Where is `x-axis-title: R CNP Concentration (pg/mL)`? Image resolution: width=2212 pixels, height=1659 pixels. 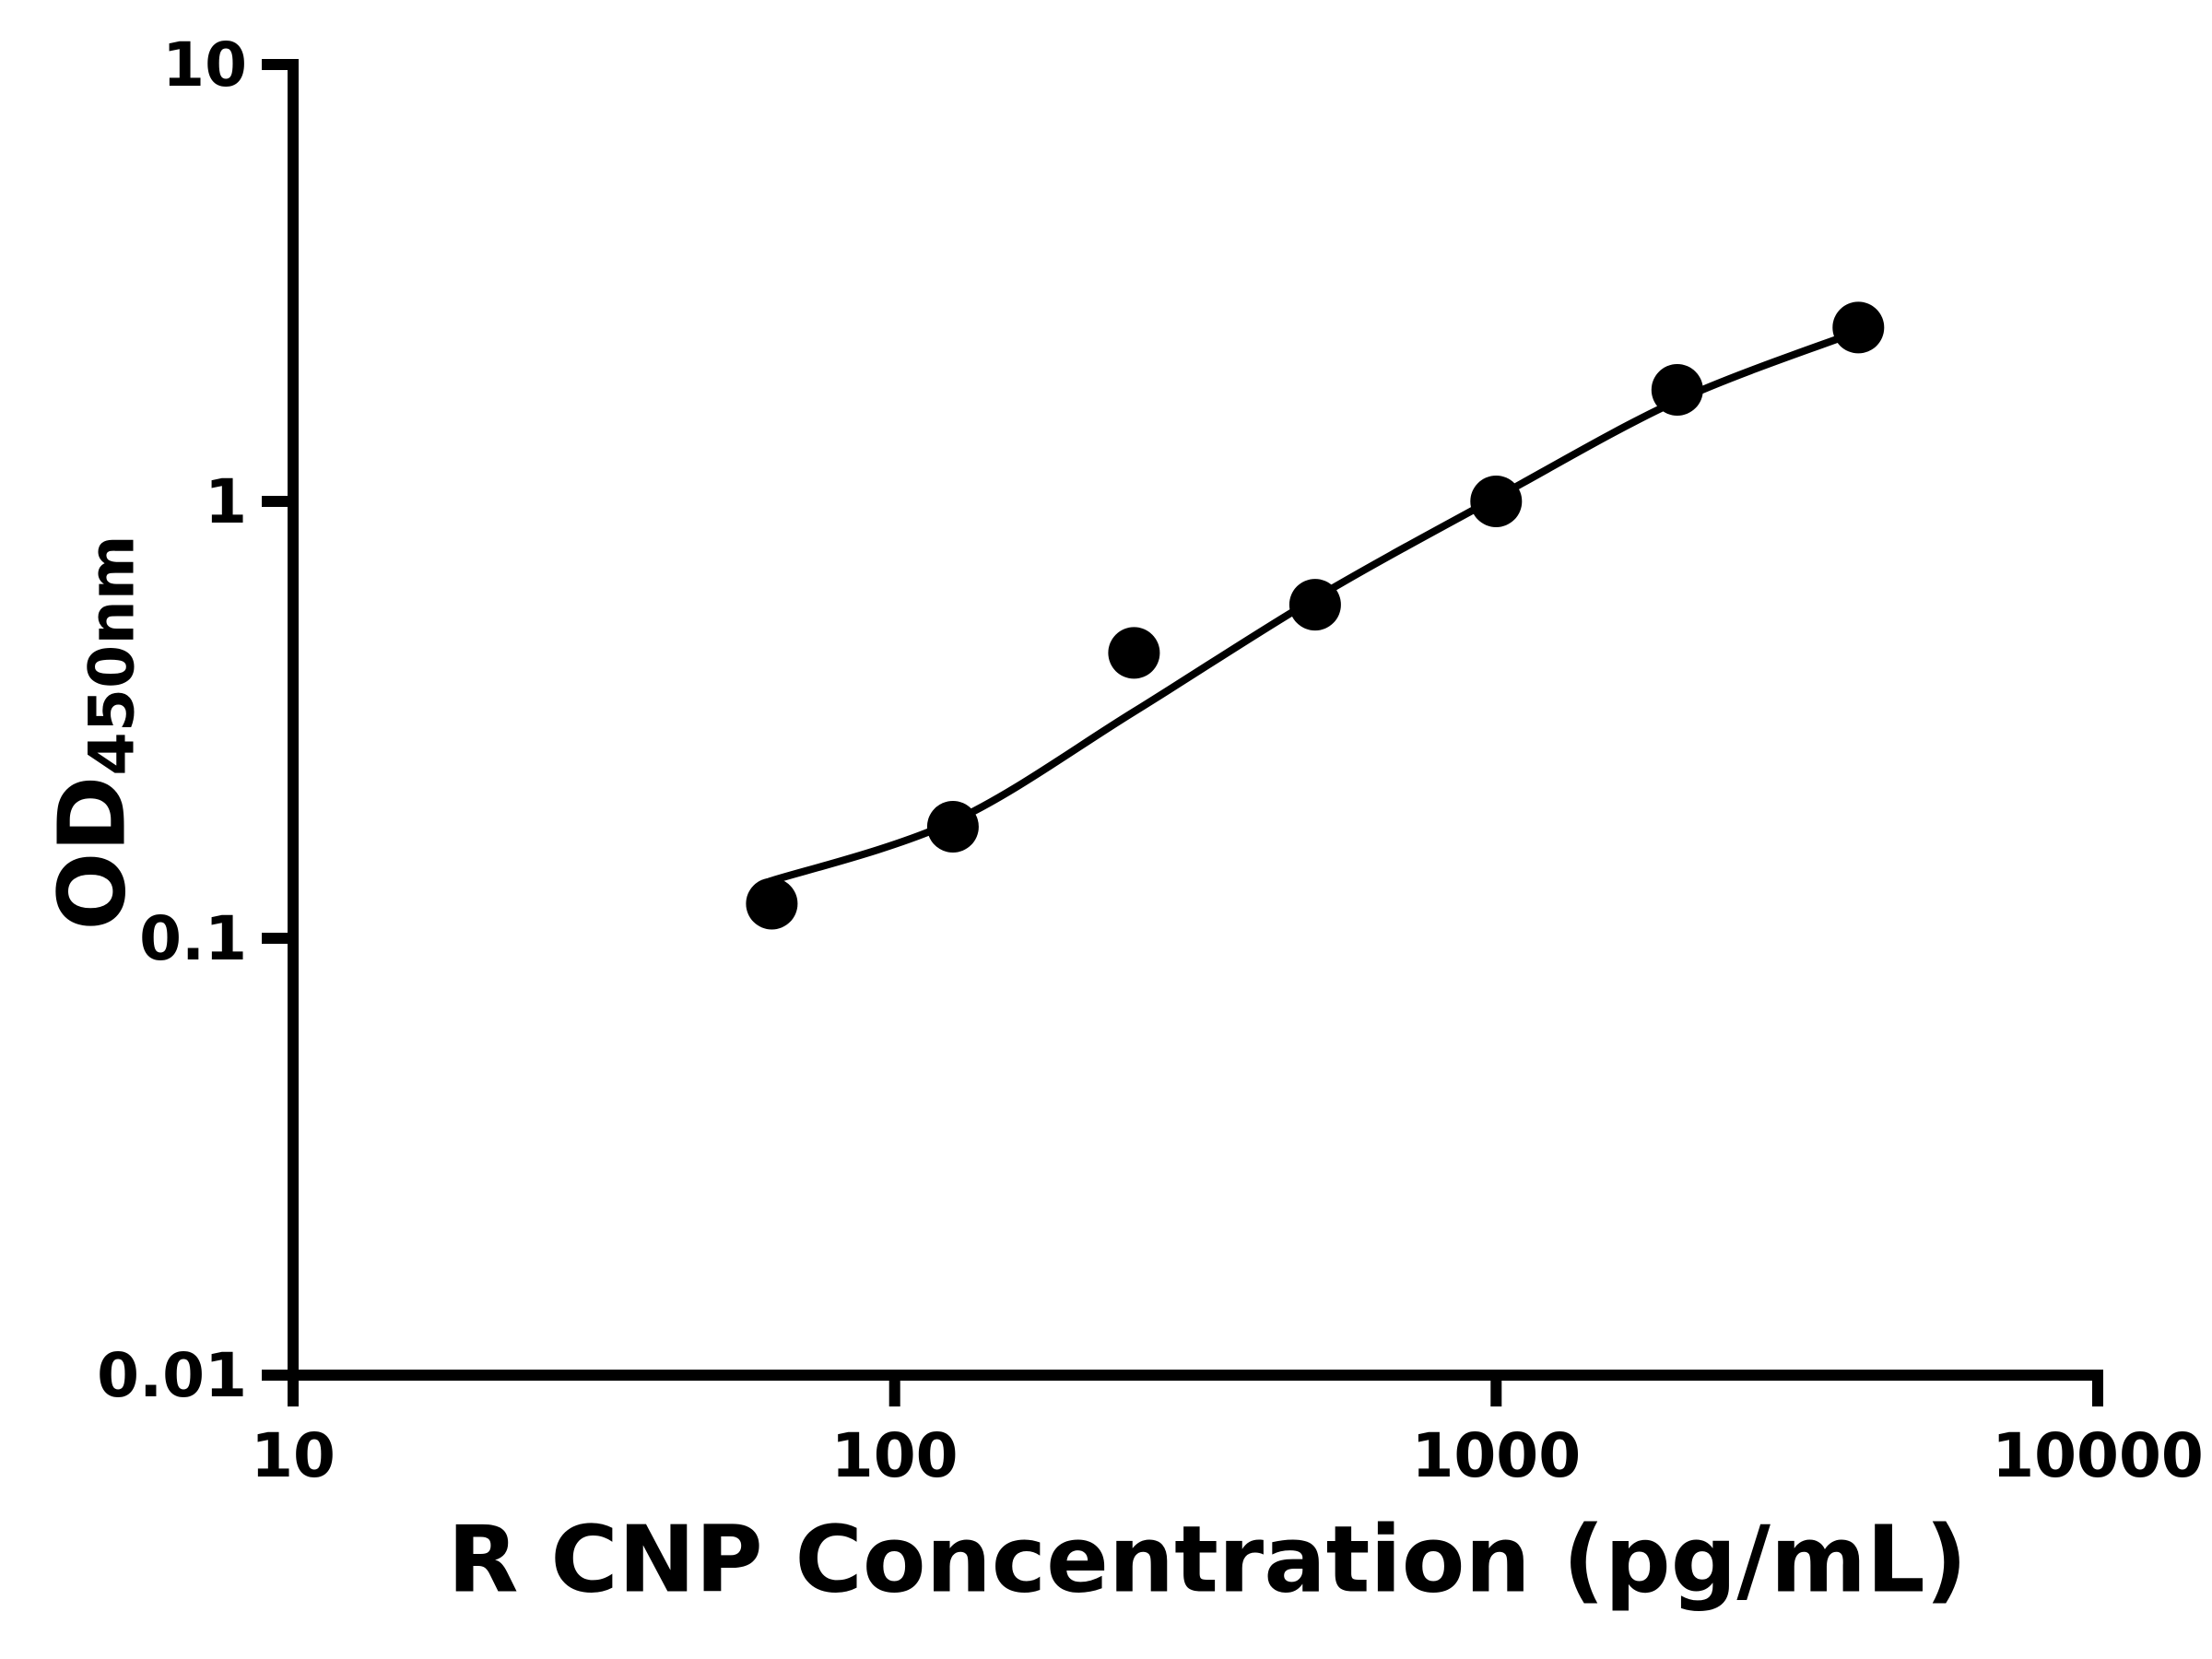 x-axis-title: R CNP Concentration (pg/mL) is located at coordinates (1207, 1559).